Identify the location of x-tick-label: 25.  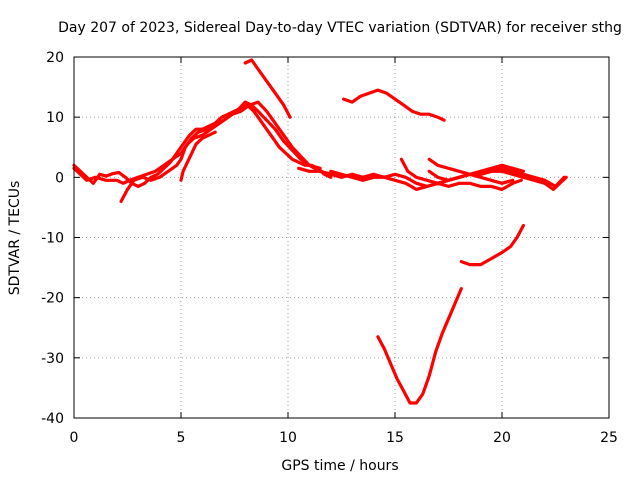
(609, 438).